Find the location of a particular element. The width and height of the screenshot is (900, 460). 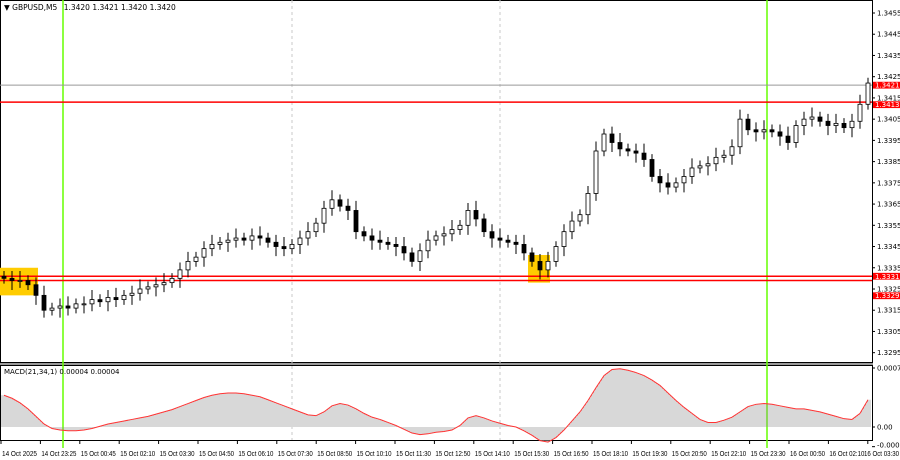

time-axis-label: 15 Oct 04:50 is located at coordinates (216, 454).